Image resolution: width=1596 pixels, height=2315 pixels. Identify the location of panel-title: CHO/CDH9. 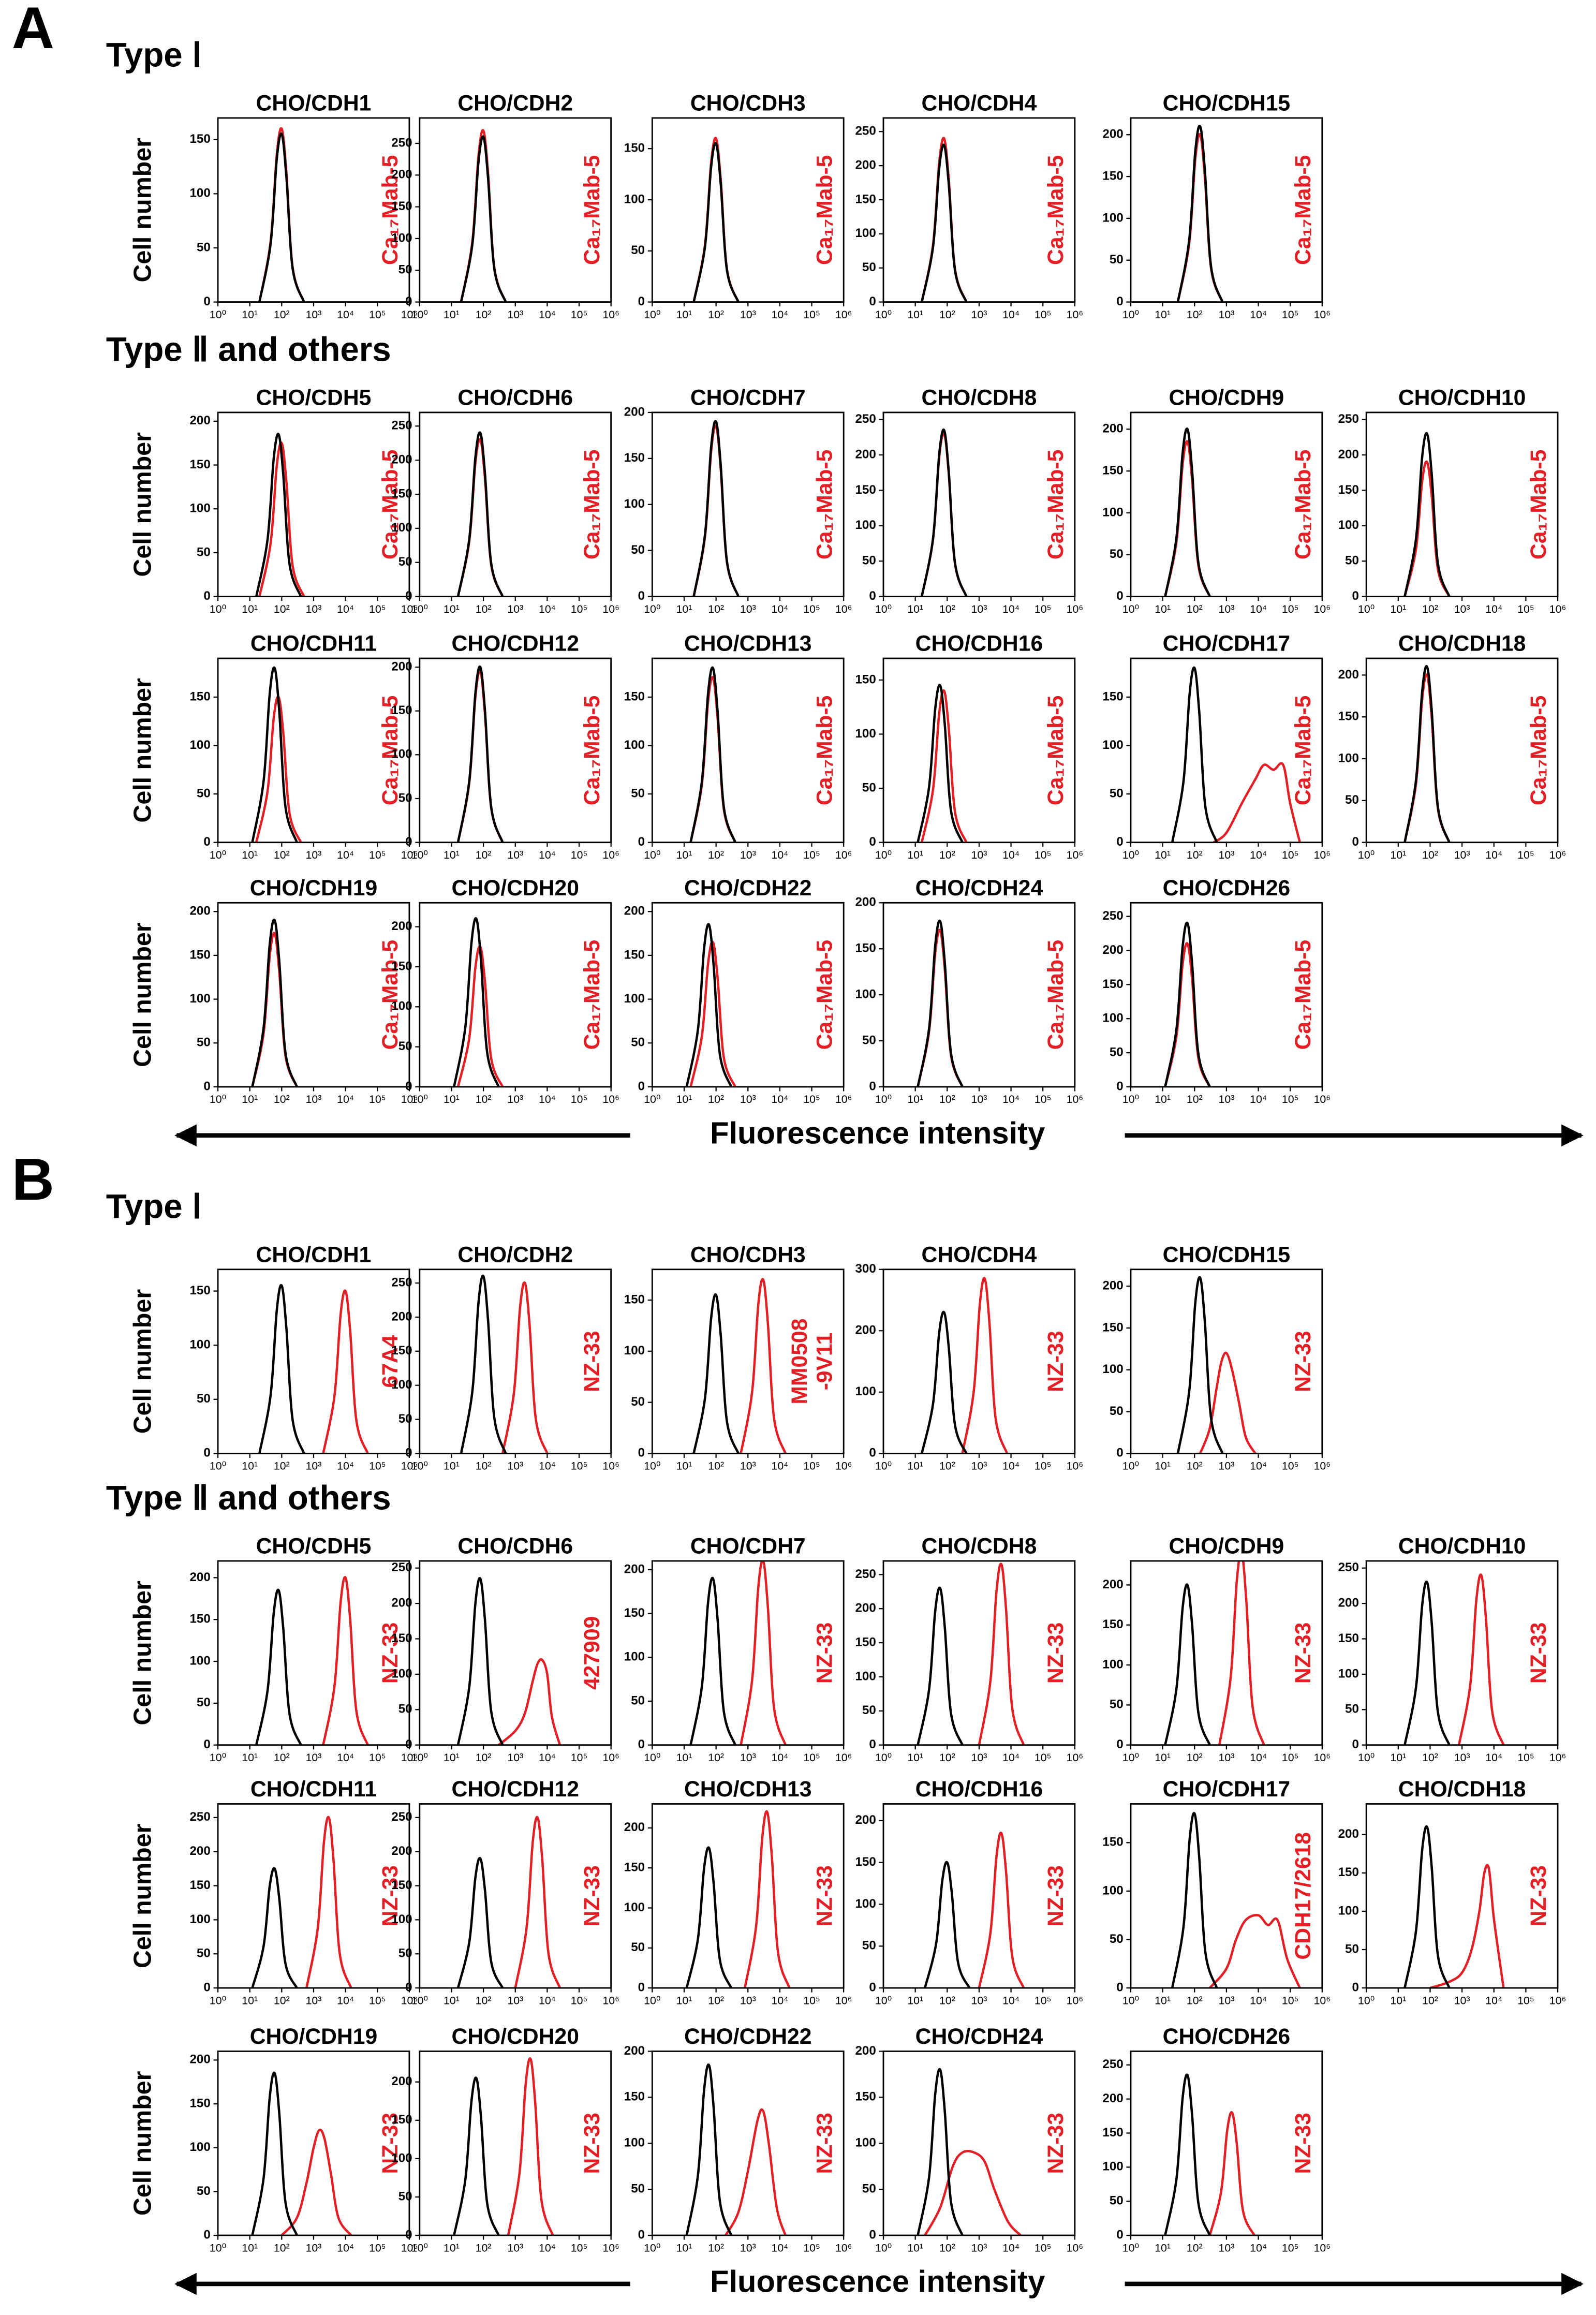
(1226, 1546).